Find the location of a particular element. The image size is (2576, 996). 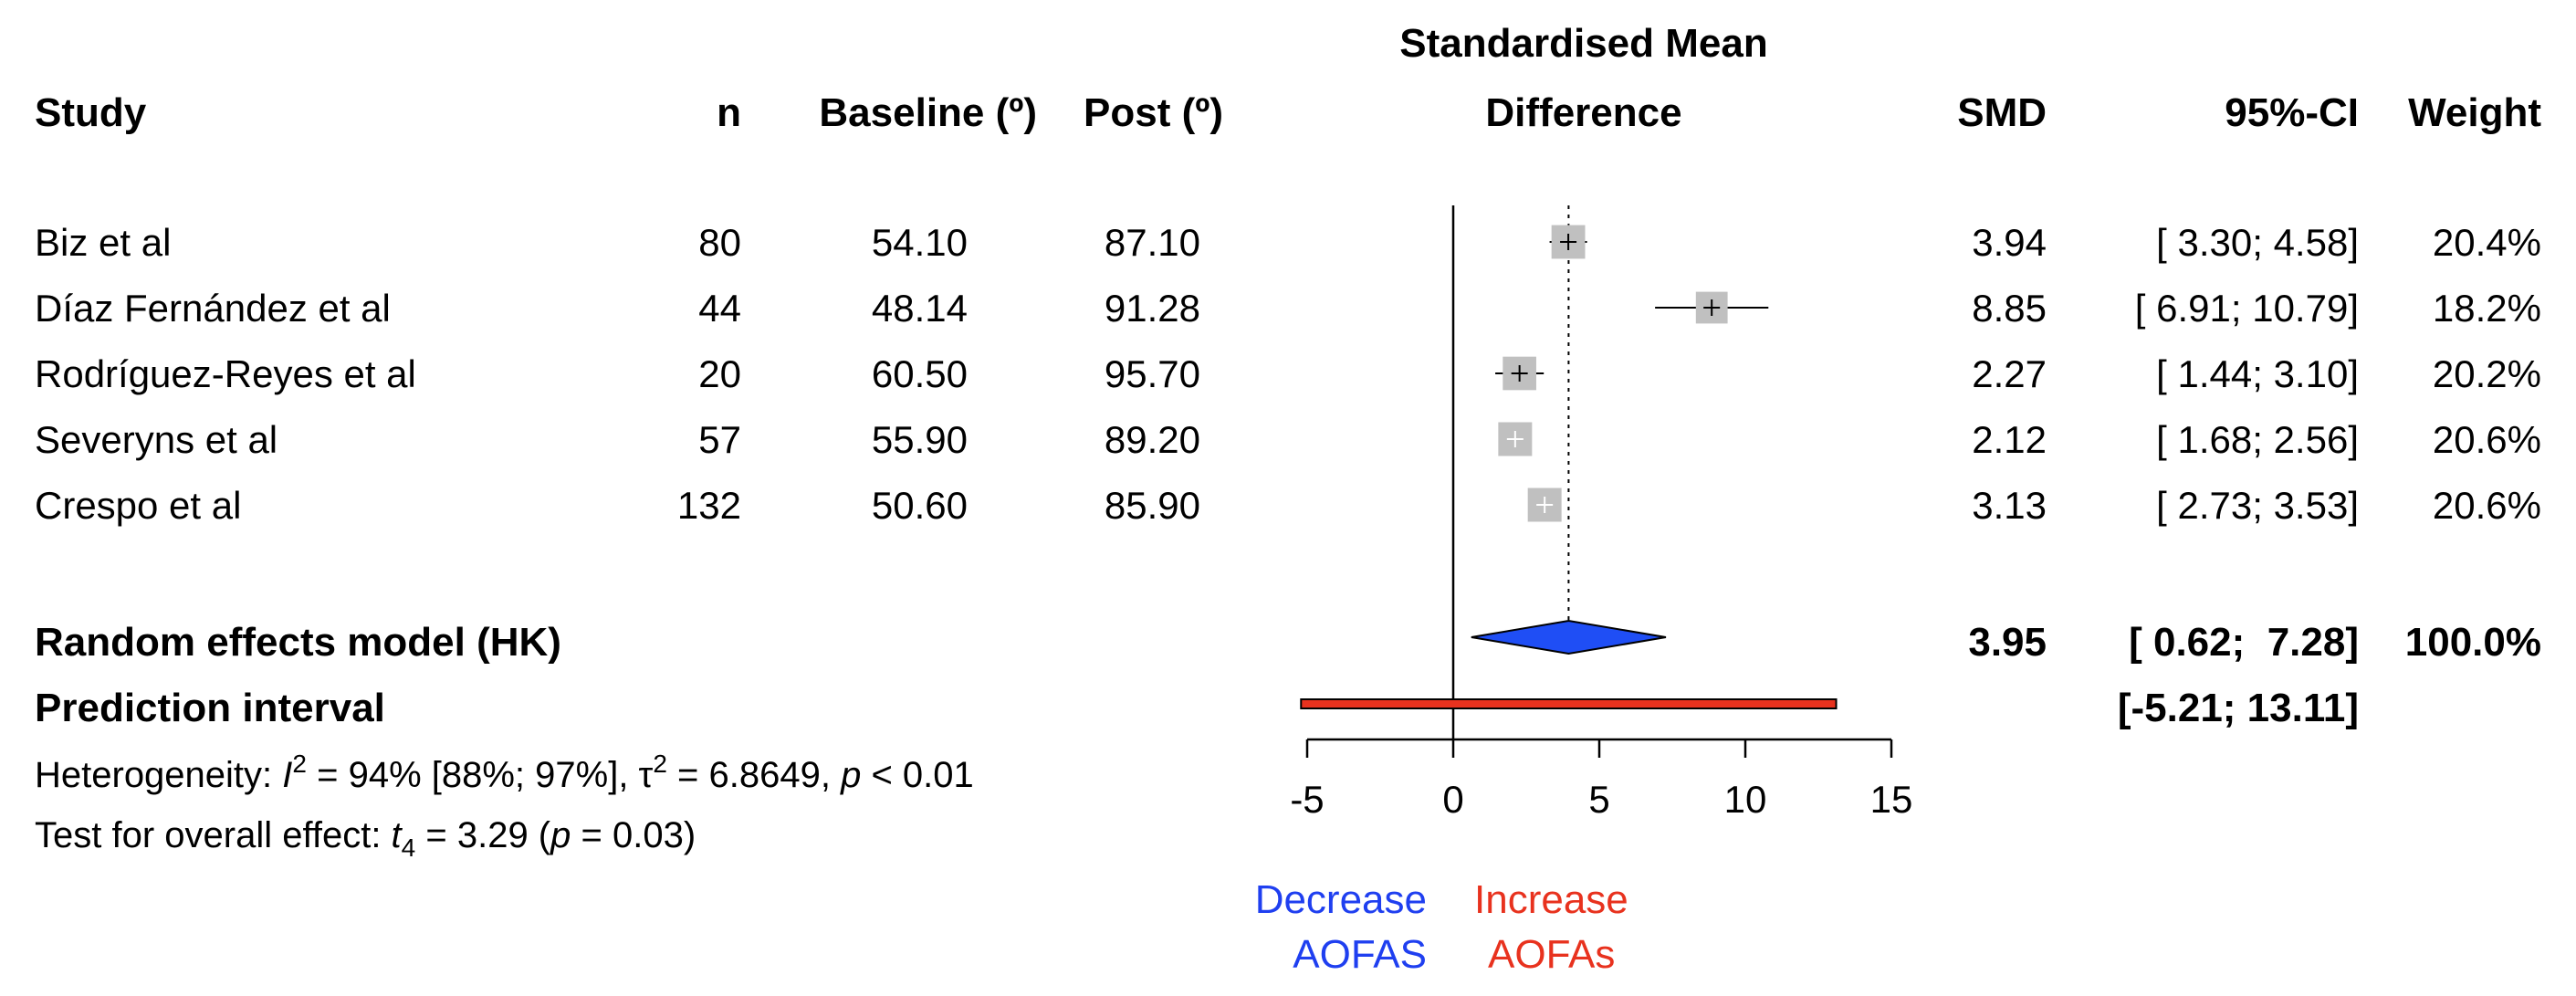

t-symbol: t is located at coordinates (397, 835).